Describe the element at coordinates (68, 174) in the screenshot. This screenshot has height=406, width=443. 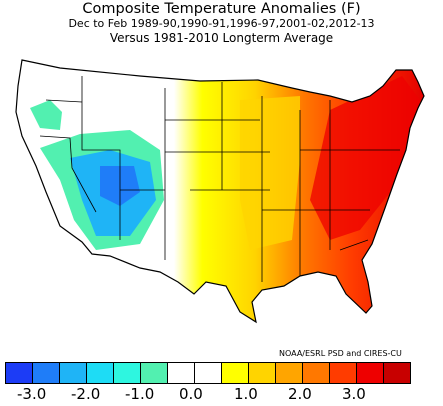
I see `border-ca-nv` at that location.